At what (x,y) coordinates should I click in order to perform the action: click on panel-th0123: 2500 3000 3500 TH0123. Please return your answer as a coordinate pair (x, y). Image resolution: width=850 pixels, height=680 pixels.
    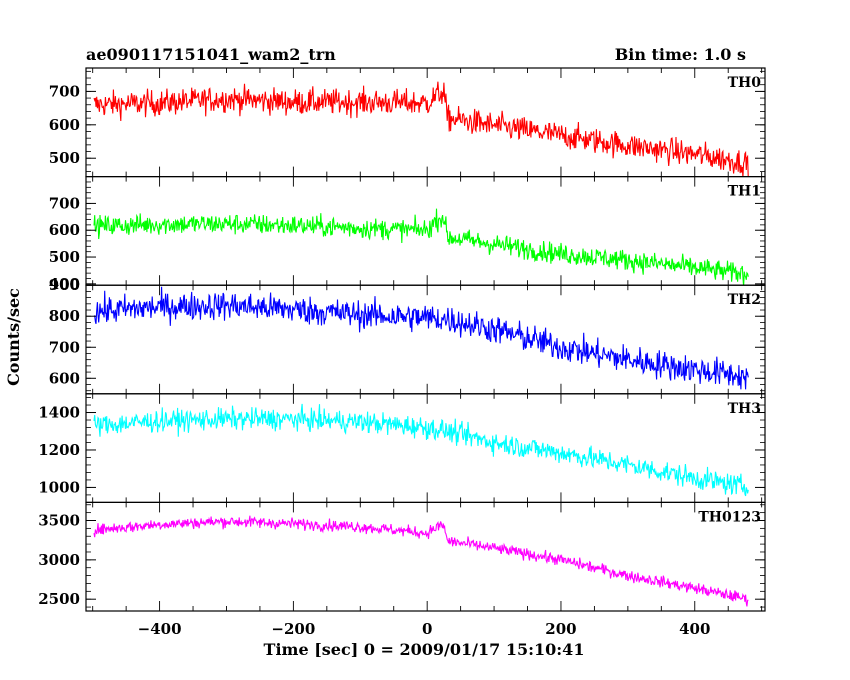
    Looking at the image, I should click on (402, 556).